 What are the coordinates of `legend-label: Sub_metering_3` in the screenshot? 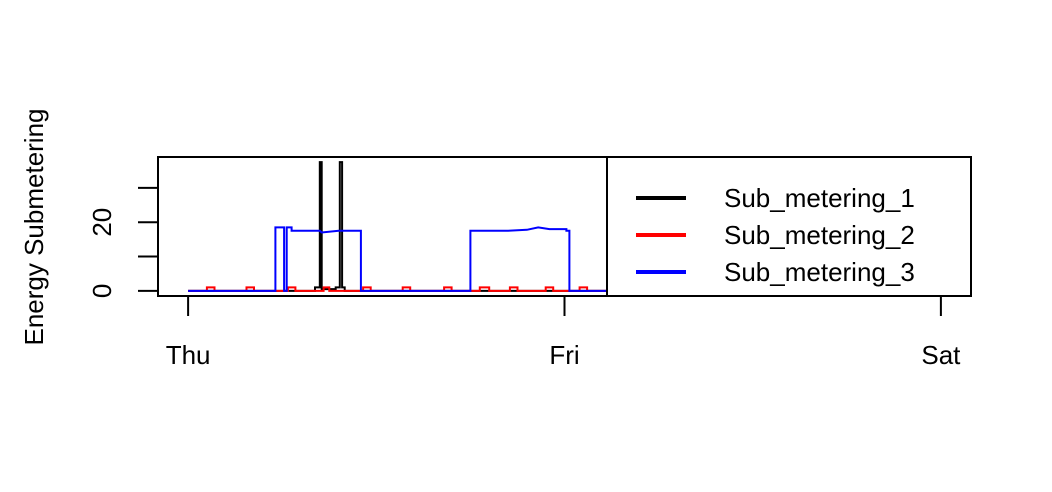 It's located at (819, 272).